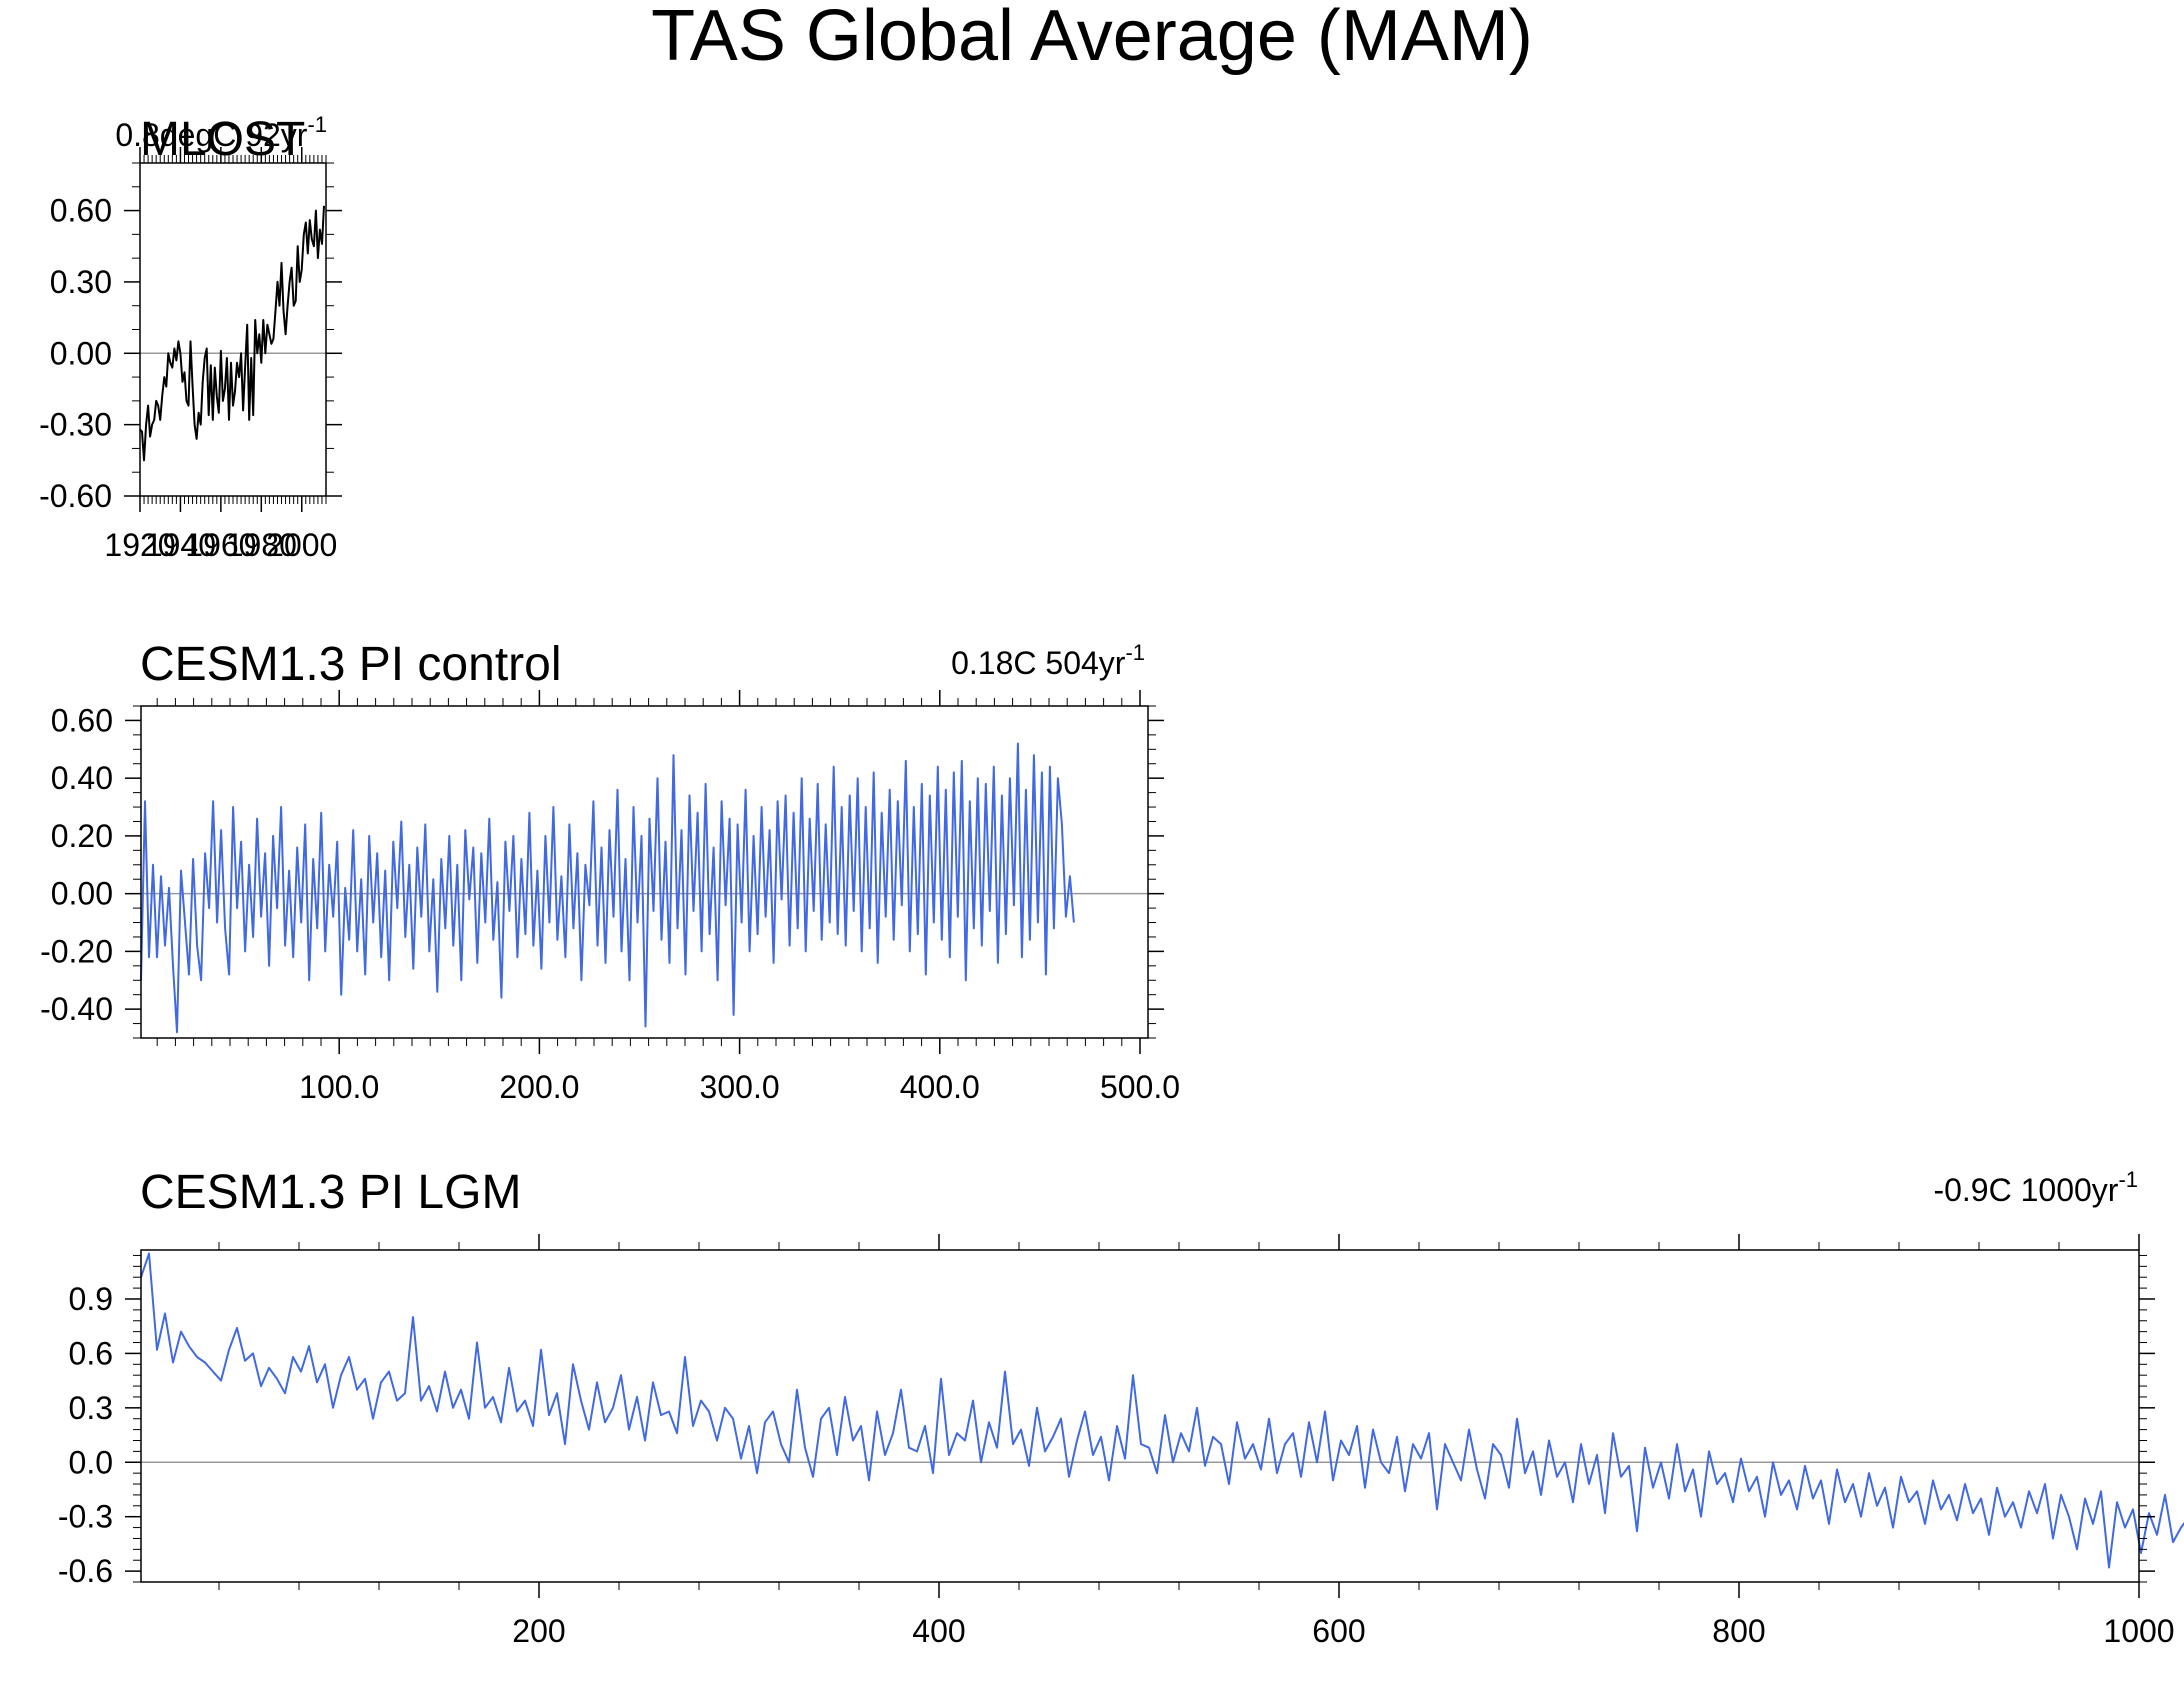 The height and width of the screenshot is (1683, 2184). Describe the element at coordinates (76, 951) in the screenshot. I see `panel-pi-control-ytick-label: -0.20` at that location.